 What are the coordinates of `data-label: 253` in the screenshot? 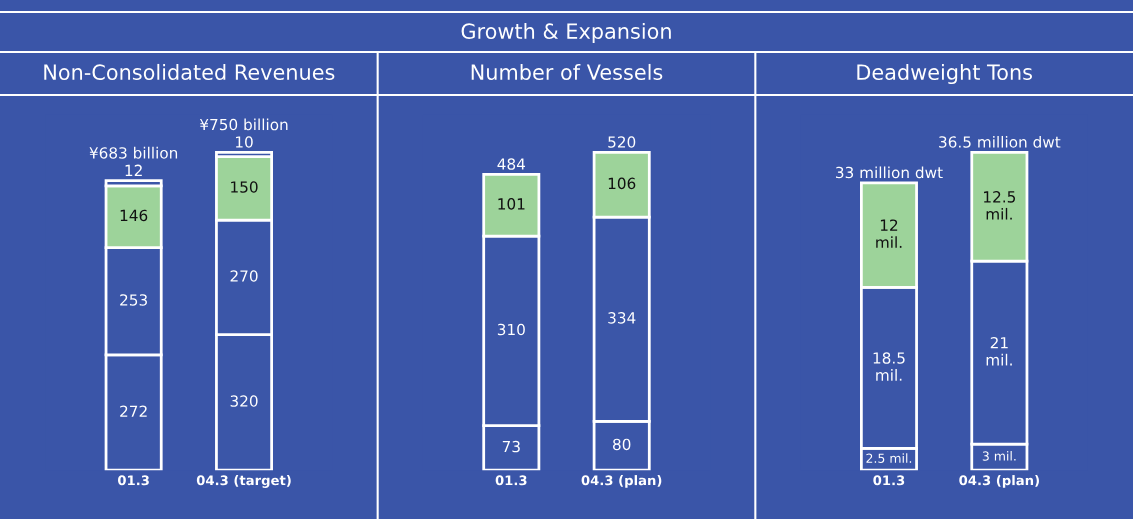 It's located at (133, 300).